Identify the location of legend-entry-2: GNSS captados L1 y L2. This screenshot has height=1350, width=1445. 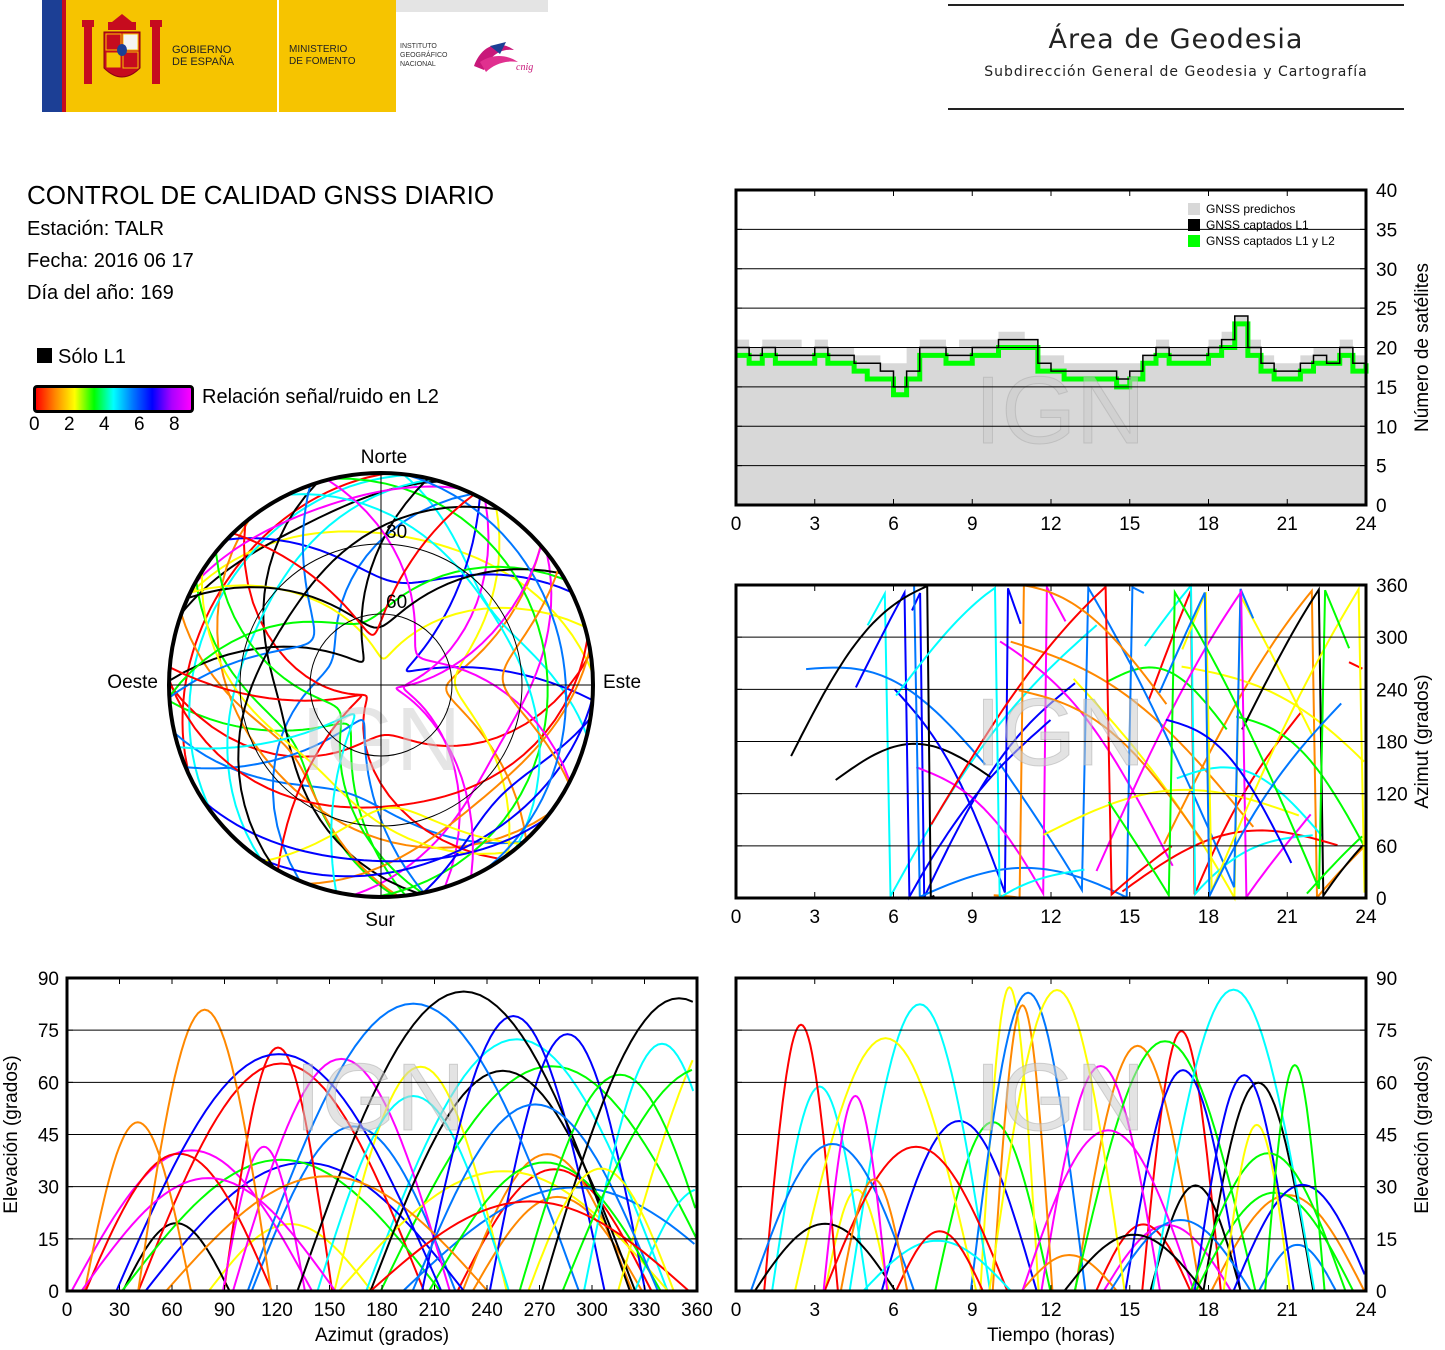
(1270, 241).